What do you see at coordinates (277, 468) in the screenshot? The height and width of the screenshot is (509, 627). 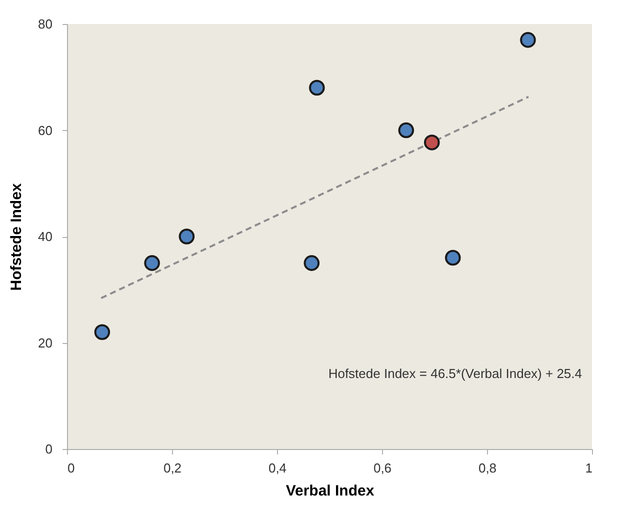 I see `x-tick-label: 0,4` at bounding box center [277, 468].